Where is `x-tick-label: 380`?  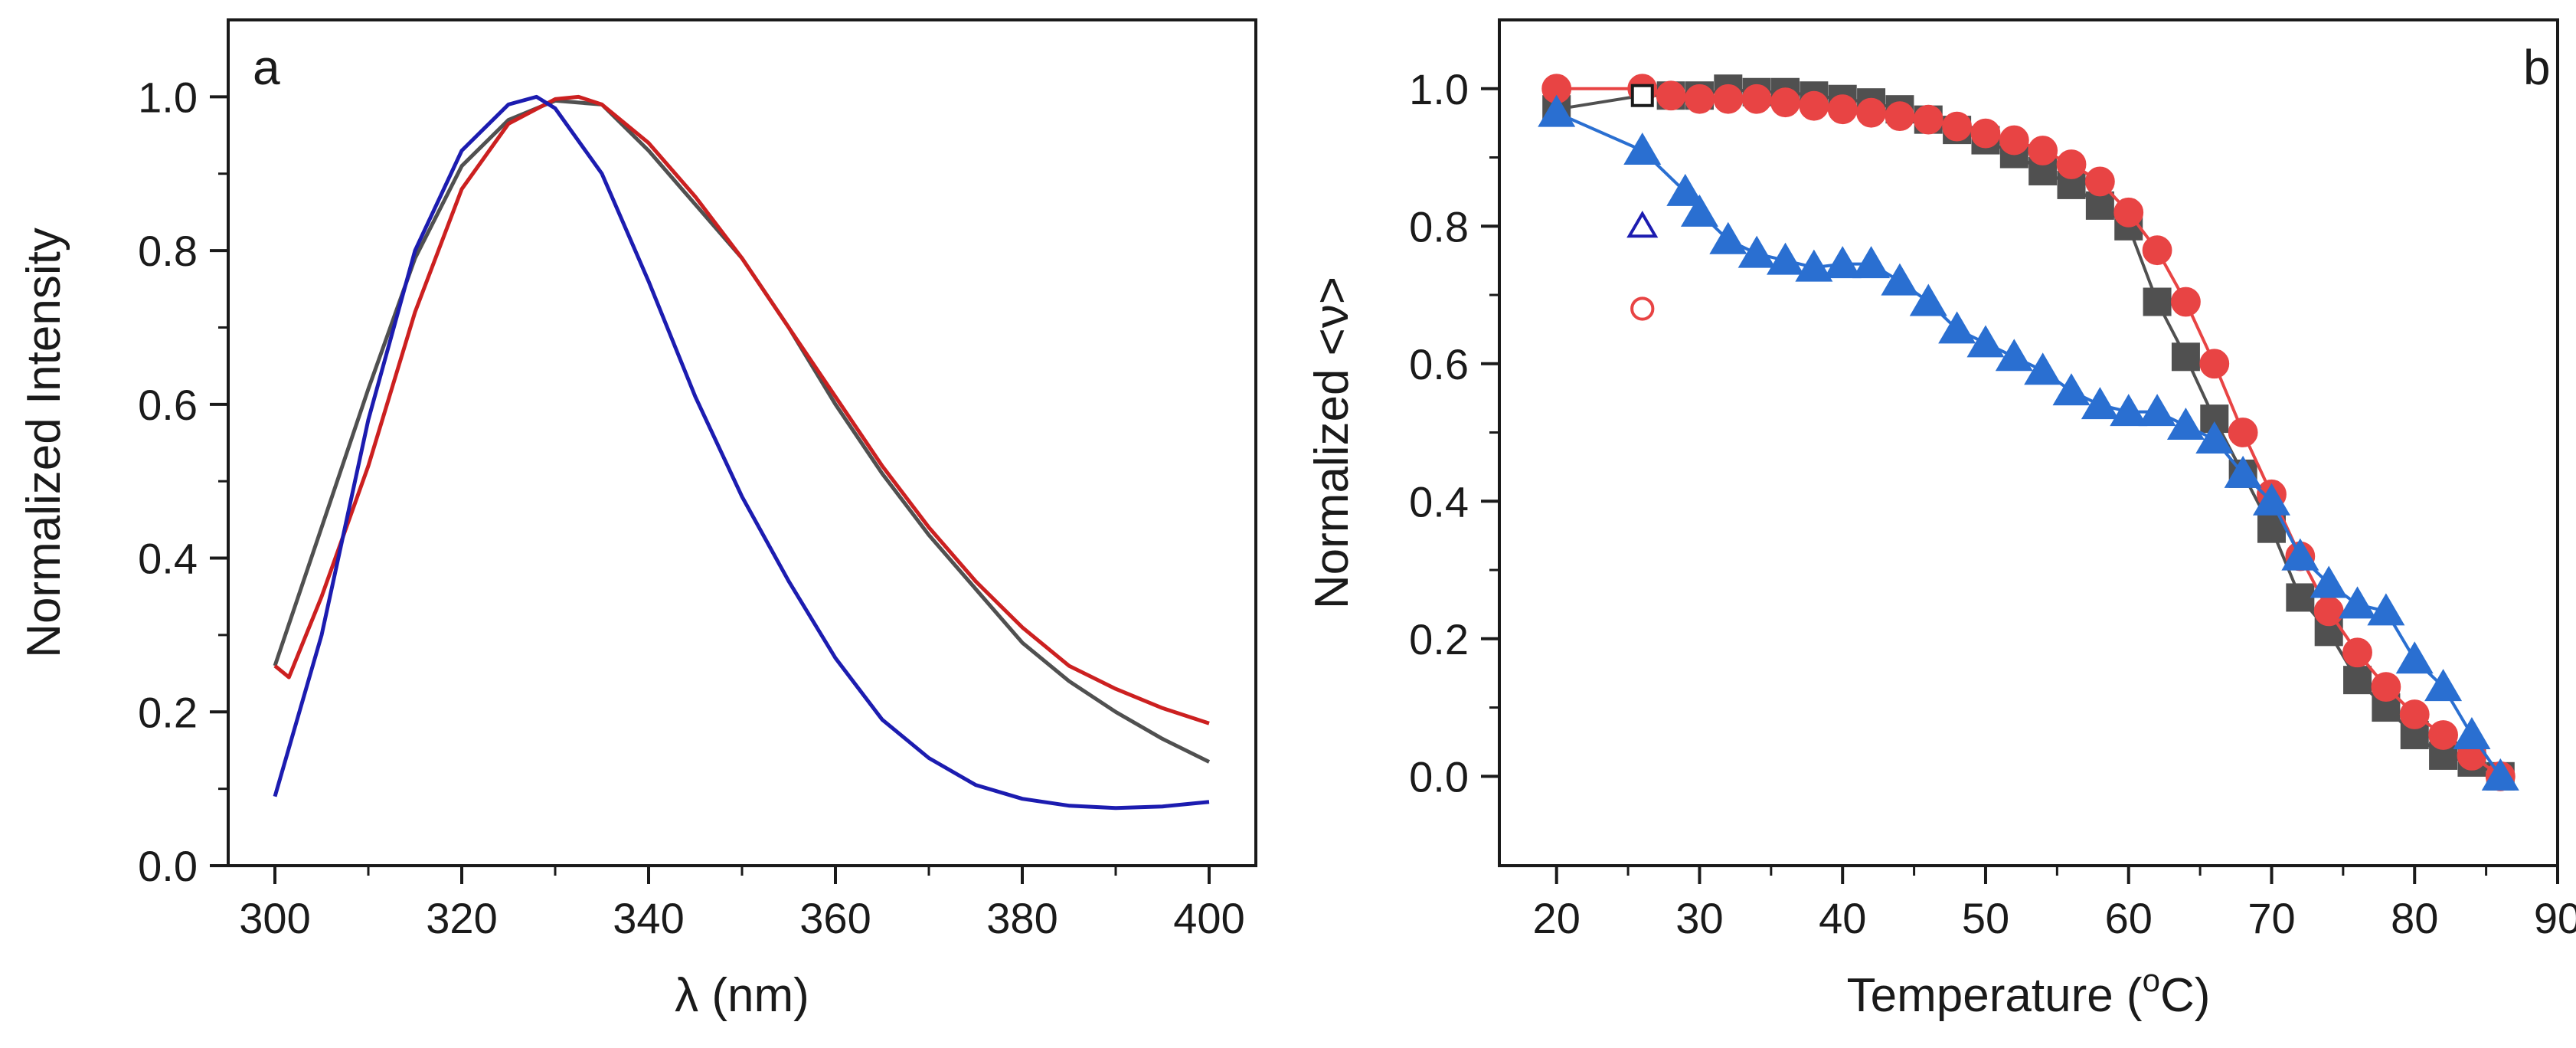 x-tick-label: 380 is located at coordinates (1022, 918).